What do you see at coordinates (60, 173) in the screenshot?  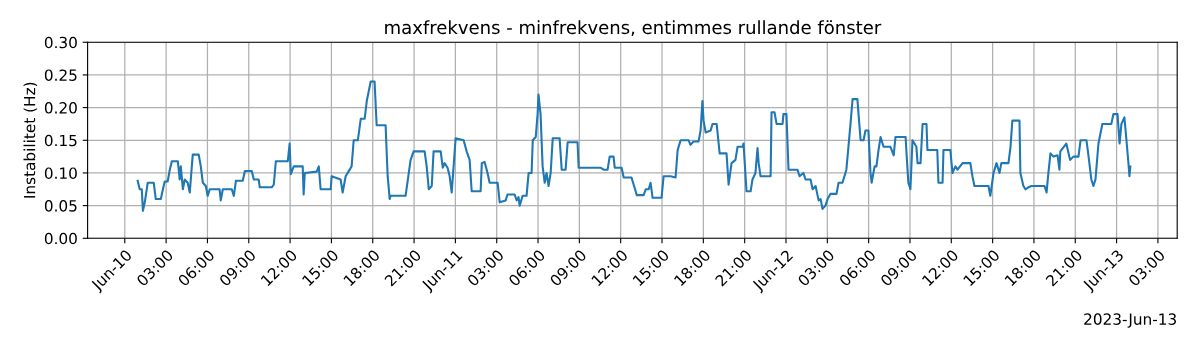 I see `y-tick-label: 0.10` at bounding box center [60, 173].